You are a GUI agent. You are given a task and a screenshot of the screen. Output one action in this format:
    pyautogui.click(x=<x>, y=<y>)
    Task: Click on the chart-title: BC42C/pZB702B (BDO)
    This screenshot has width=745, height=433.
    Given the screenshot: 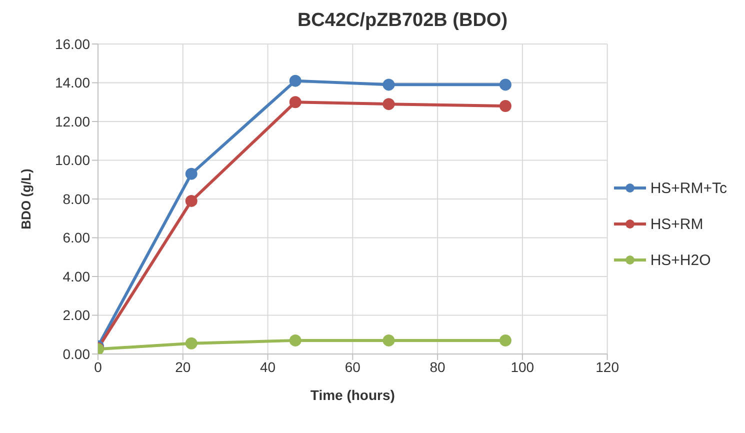 What is the action you would take?
    pyautogui.click(x=402, y=21)
    